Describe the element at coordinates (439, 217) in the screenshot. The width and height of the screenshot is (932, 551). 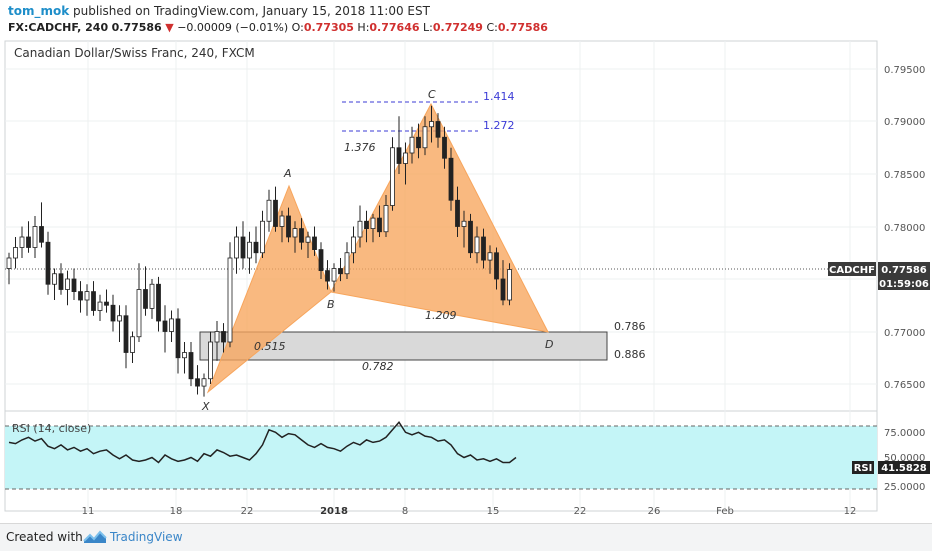
I see `pattern-bcd` at that location.